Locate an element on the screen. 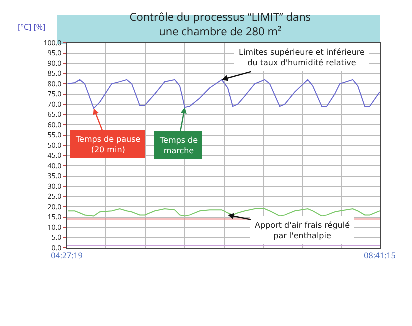 Image resolution: width=412 pixels, height=326 pixels. annotation: Limites supérieure et inférieure du taux d'humidité relative is located at coordinates (302, 58).